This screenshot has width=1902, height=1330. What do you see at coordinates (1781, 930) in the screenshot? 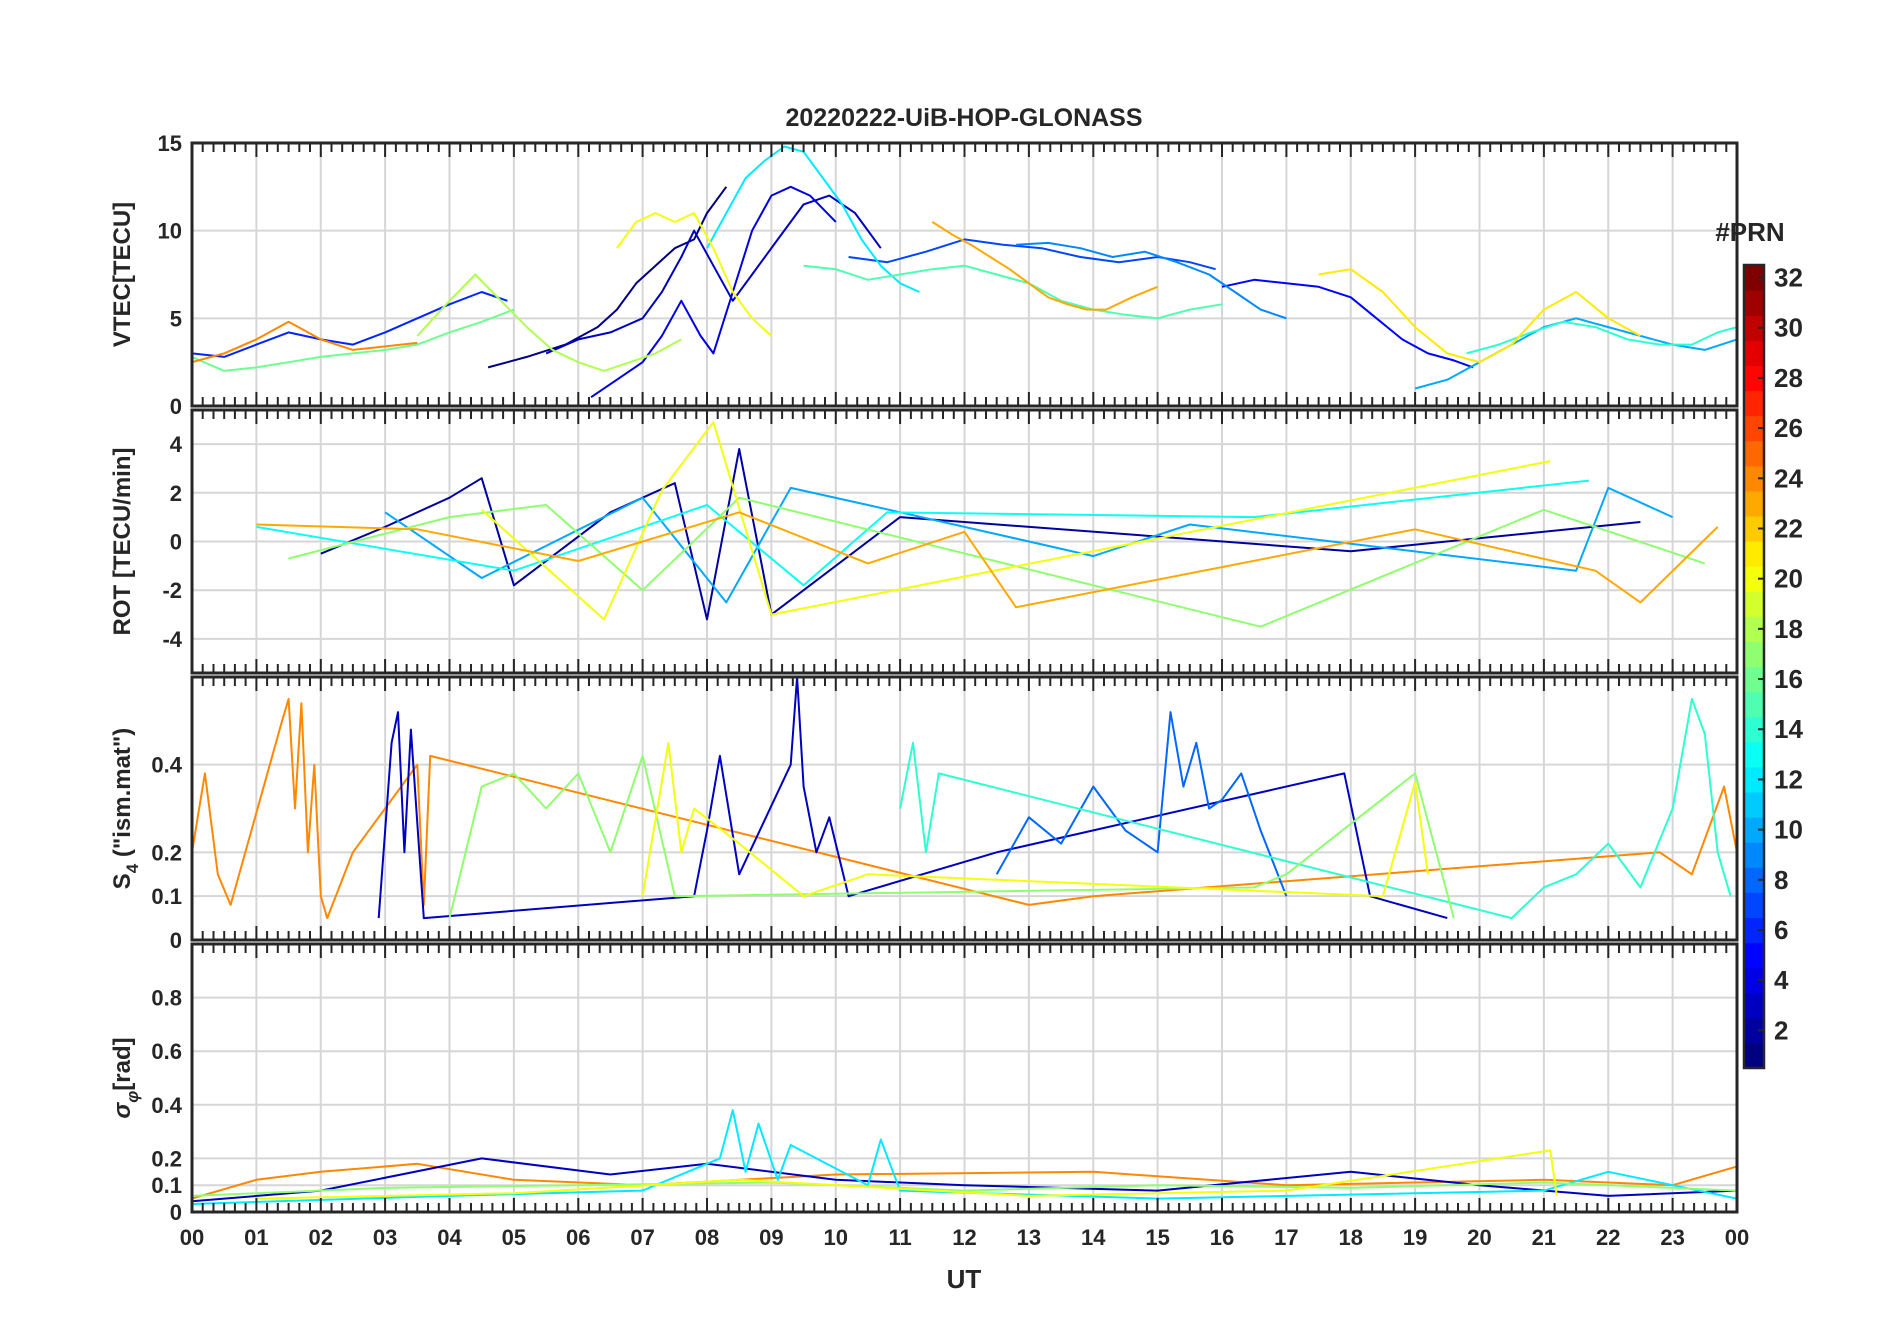
I see `colorbar-tick-label: 6` at bounding box center [1781, 930].